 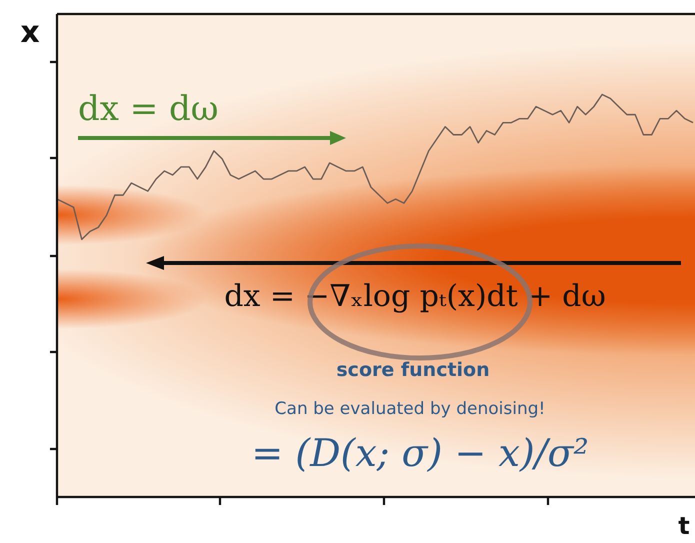 What do you see at coordinates (415, 296) in the screenshot?
I see `annotation: dx = −∇ₓlog pₜ(x)dt + dω` at bounding box center [415, 296].